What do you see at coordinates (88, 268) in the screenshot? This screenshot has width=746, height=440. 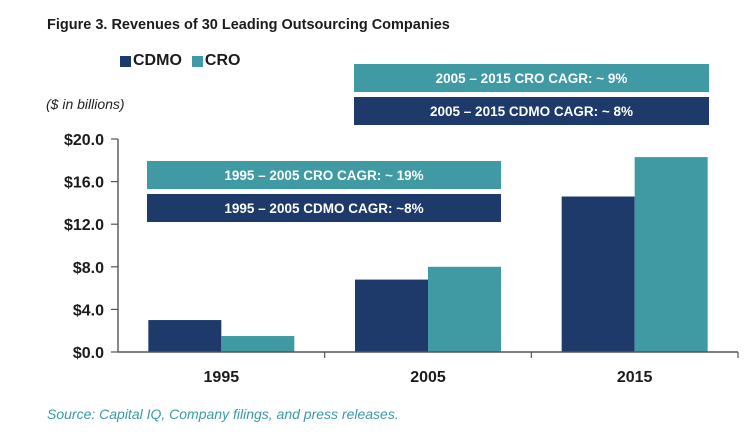 I see `y-tick-label: $8.0` at bounding box center [88, 268].